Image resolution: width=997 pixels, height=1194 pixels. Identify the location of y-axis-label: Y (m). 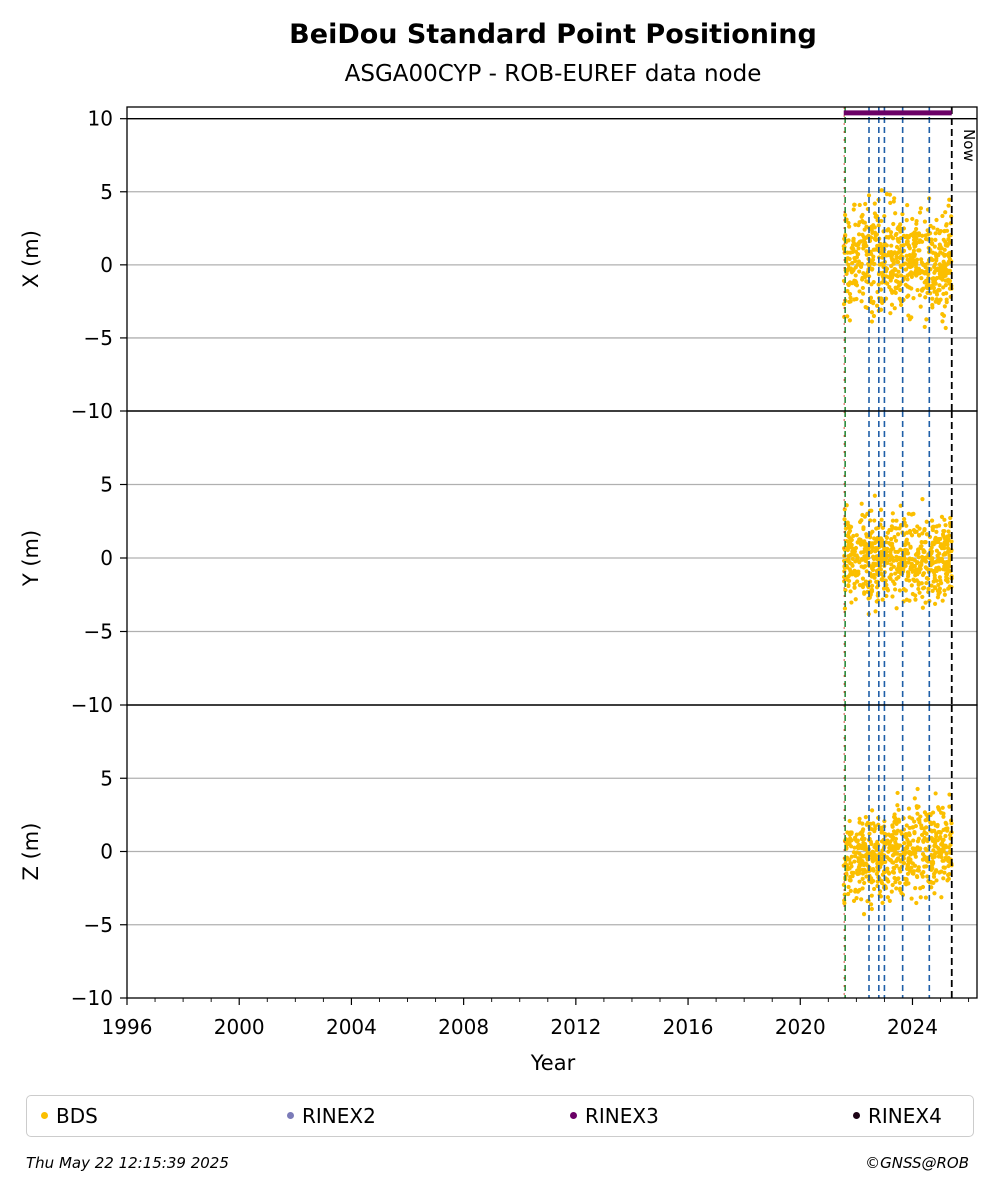
(31, 558).